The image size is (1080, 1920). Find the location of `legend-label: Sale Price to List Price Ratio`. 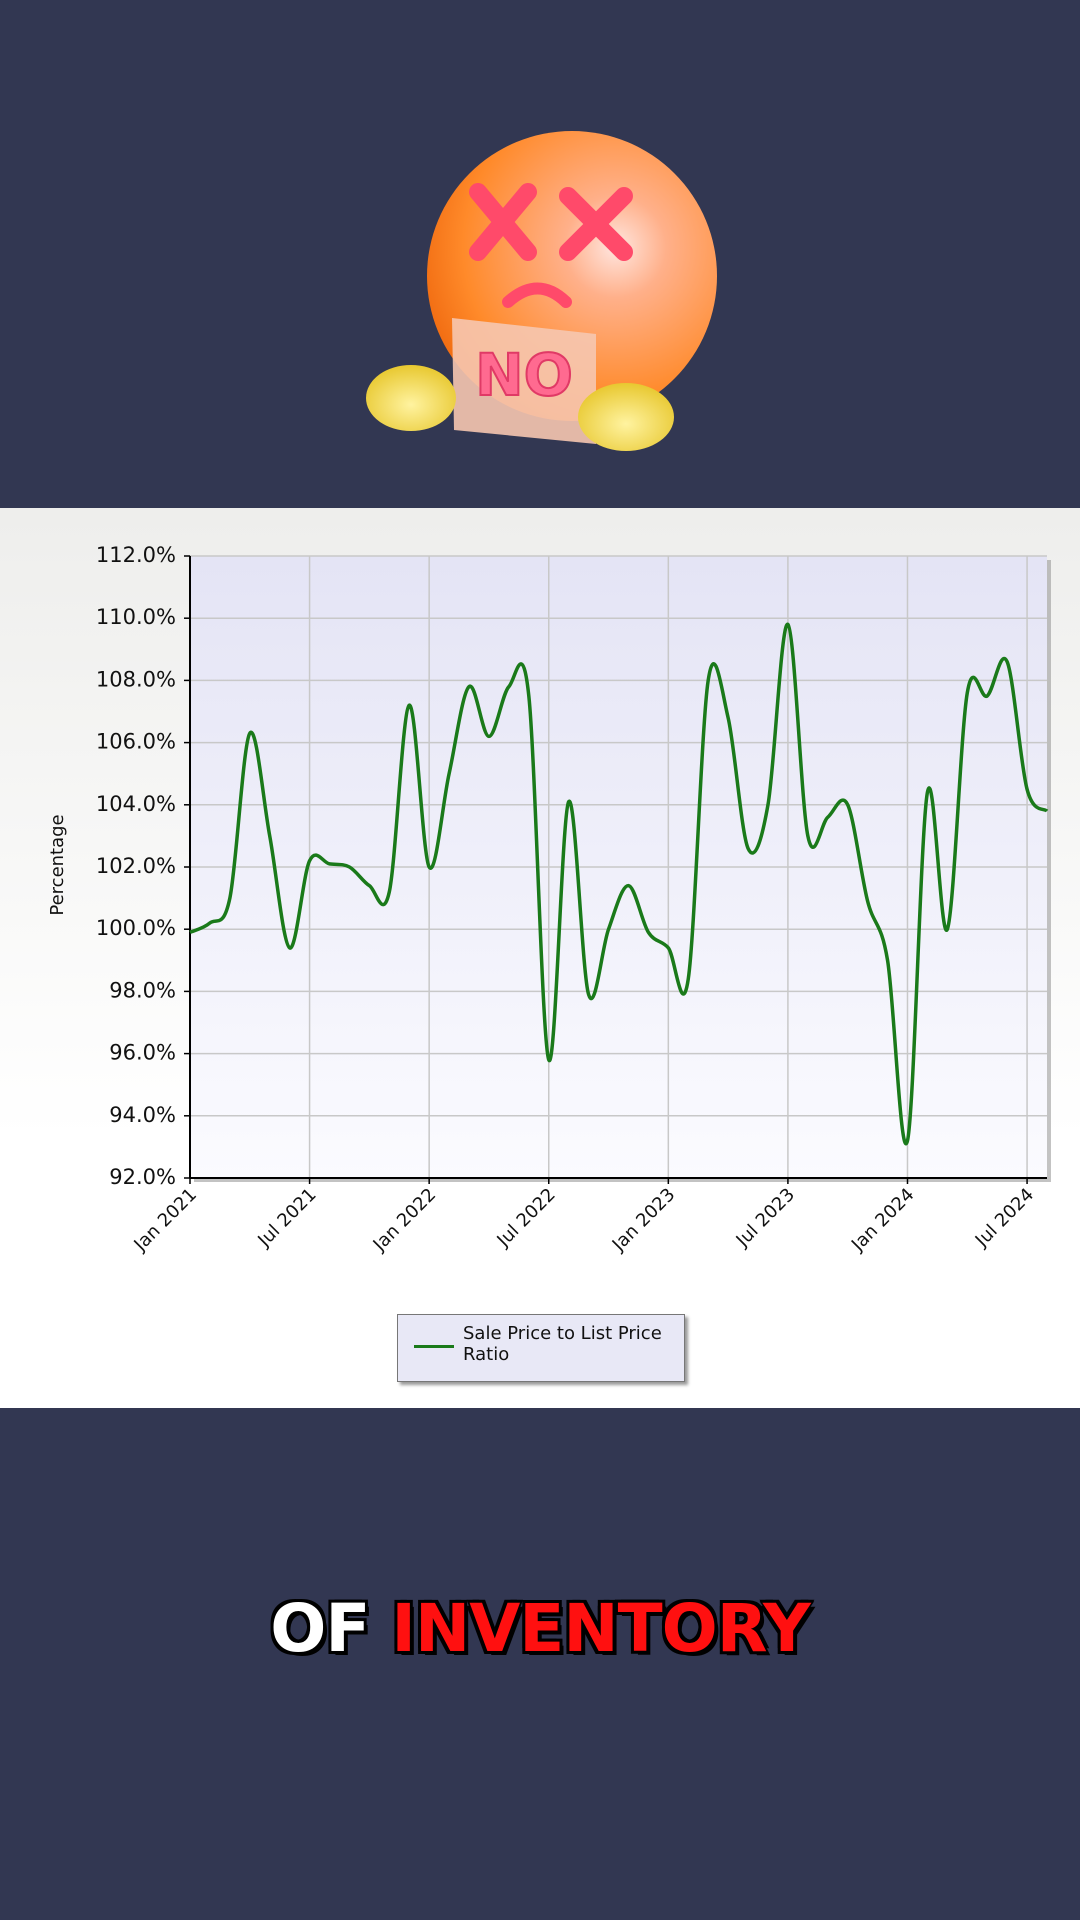

legend-label: Sale Price to List Price Ratio is located at coordinates (562, 1344).